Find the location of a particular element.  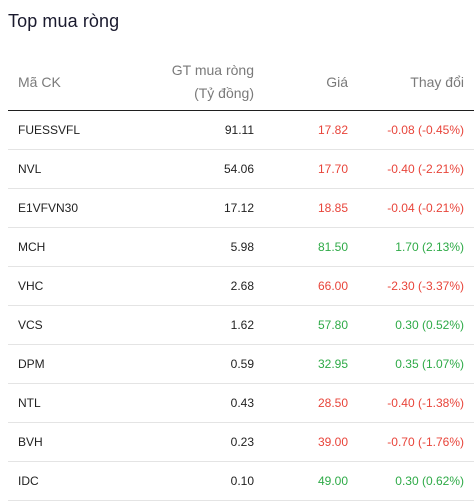

table-row: FUESSVFL 91.11 17.82 -0.08 (-0.45%) is located at coordinates (241, 130).